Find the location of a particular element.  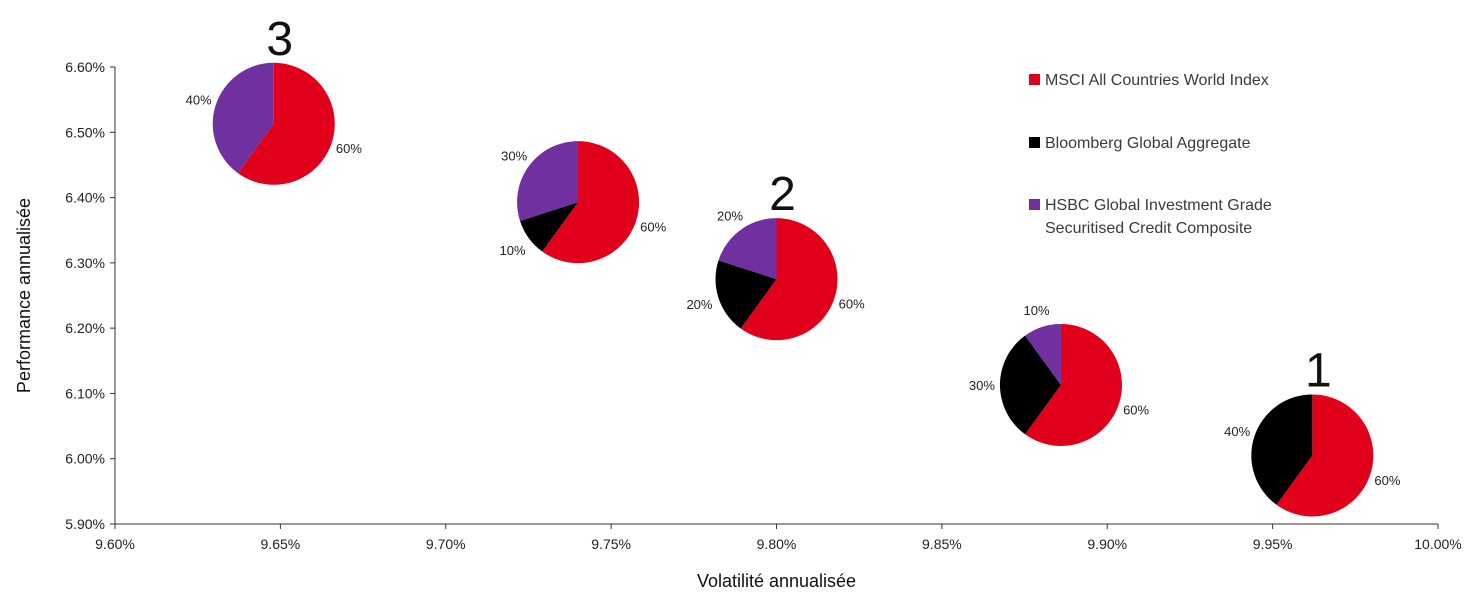

y-tick-label: 6.40% is located at coordinates (85, 198).